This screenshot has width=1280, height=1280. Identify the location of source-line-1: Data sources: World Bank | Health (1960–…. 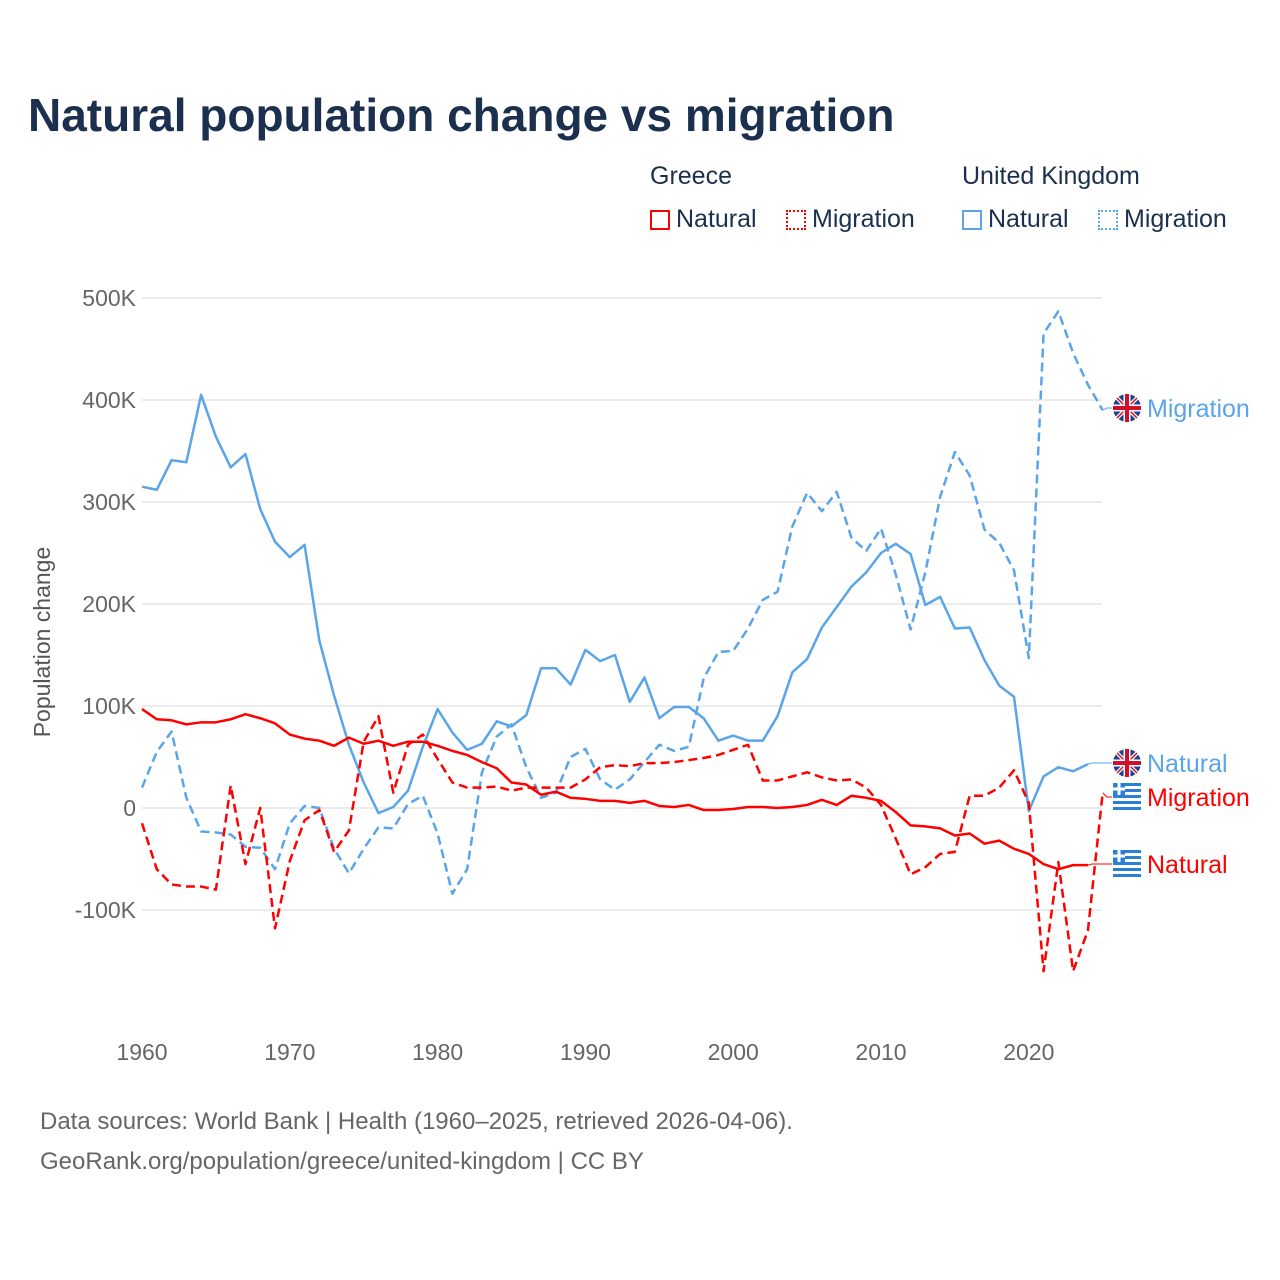
(416, 1121).